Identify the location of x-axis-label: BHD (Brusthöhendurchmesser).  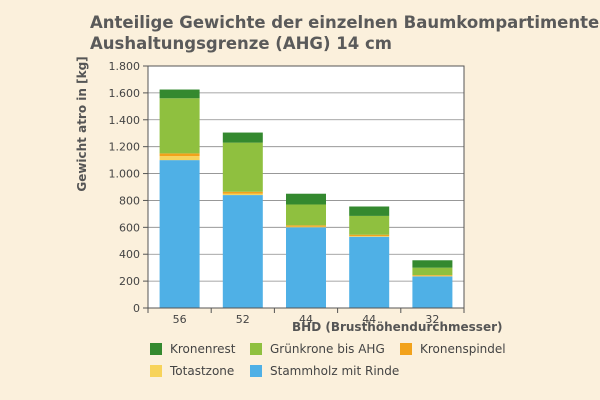
(397, 327).